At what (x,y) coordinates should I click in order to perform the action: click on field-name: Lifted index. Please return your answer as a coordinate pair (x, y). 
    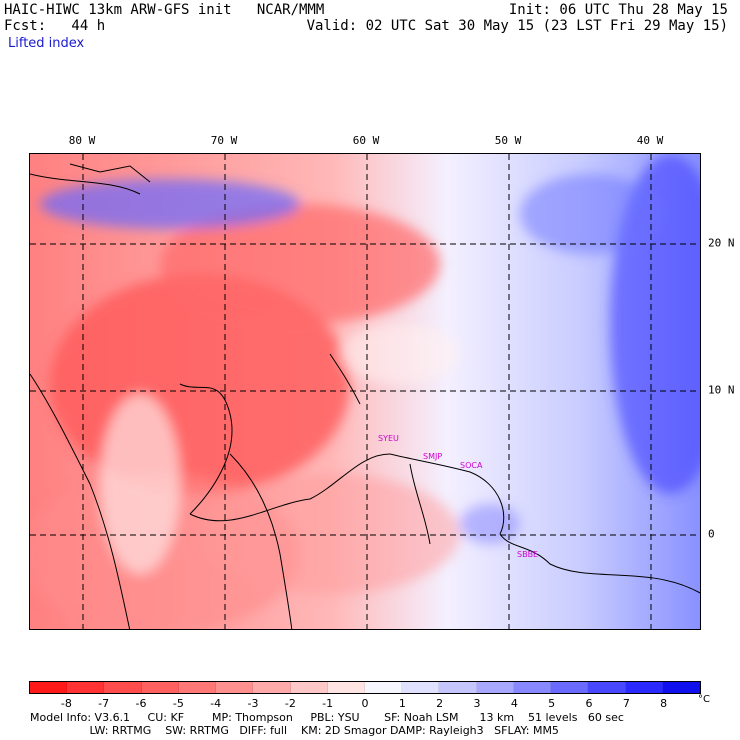
    Looking at the image, I should click on (46, 43).